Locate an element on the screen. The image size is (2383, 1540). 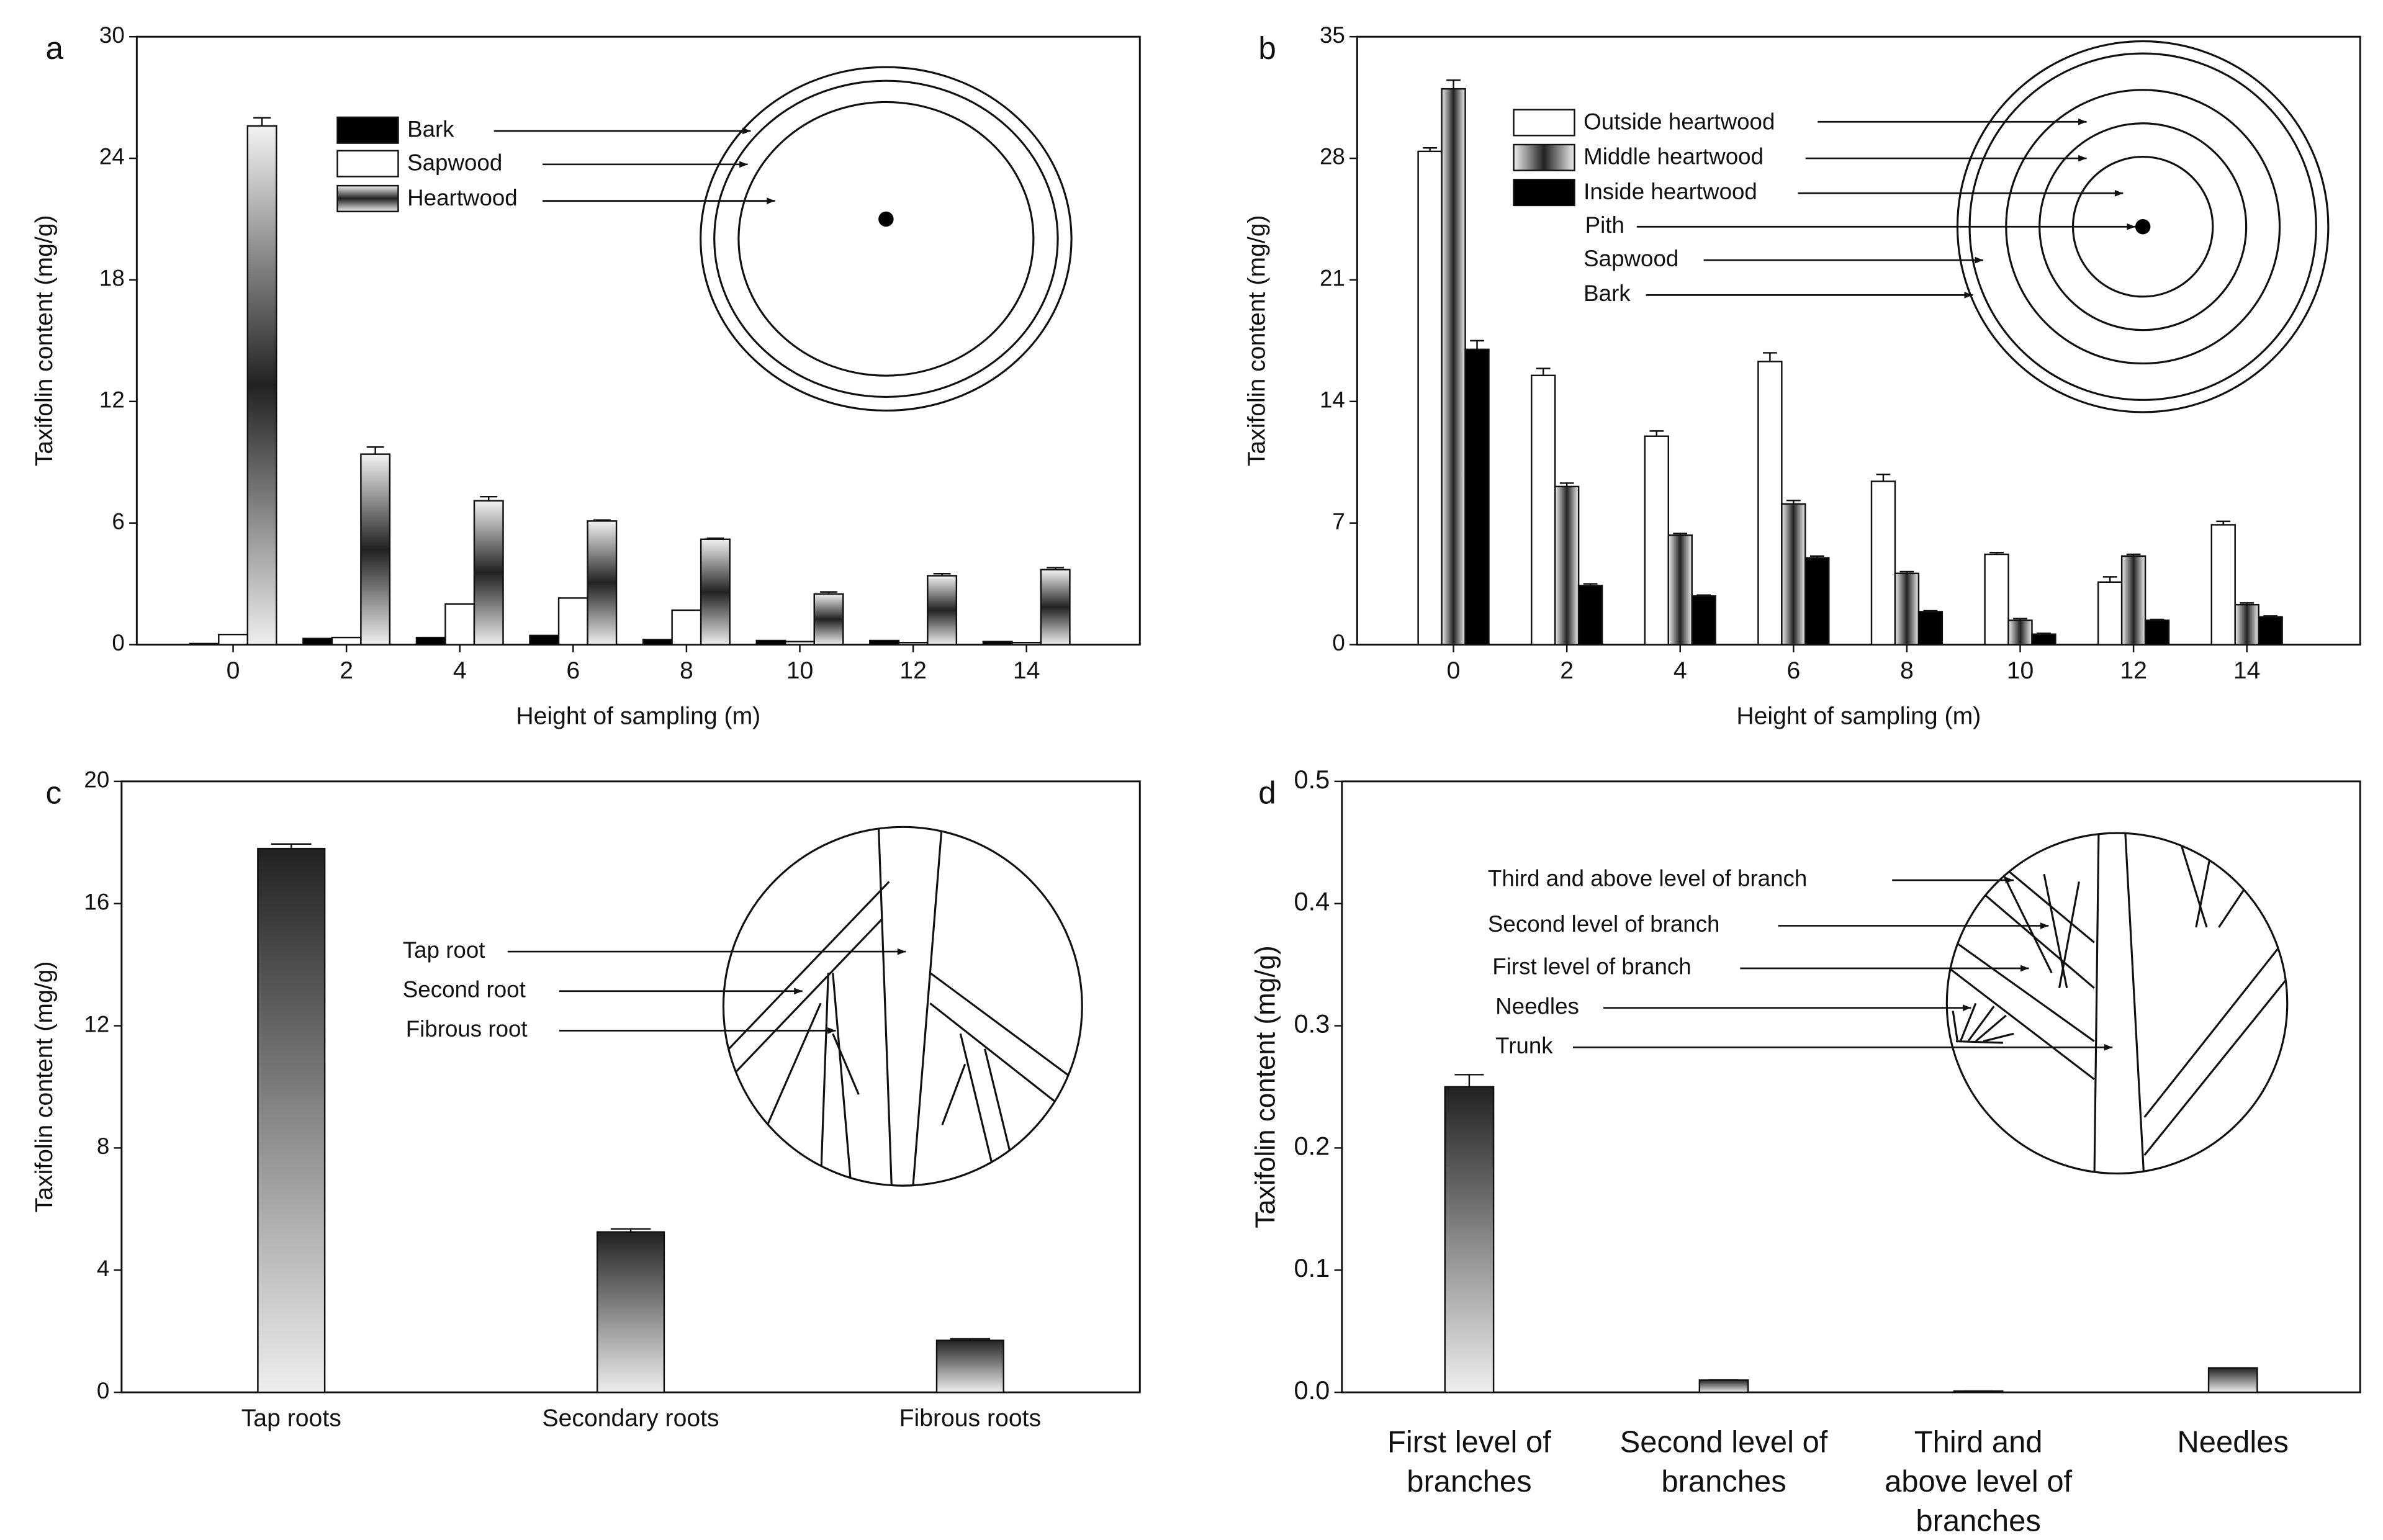
annotation: Tap root is located at coordinates (444, 950).